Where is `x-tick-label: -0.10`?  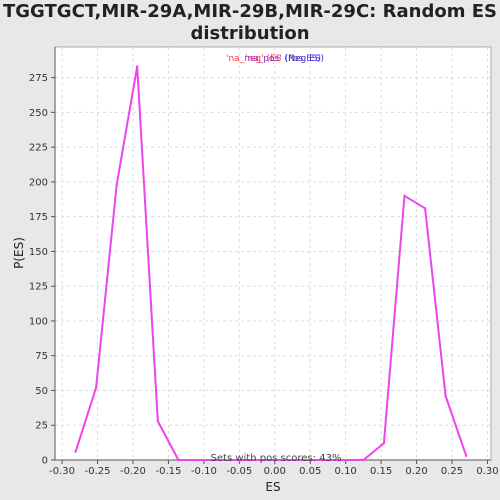
x-tick-label: -0.10 is located at coordinates (204, 471).